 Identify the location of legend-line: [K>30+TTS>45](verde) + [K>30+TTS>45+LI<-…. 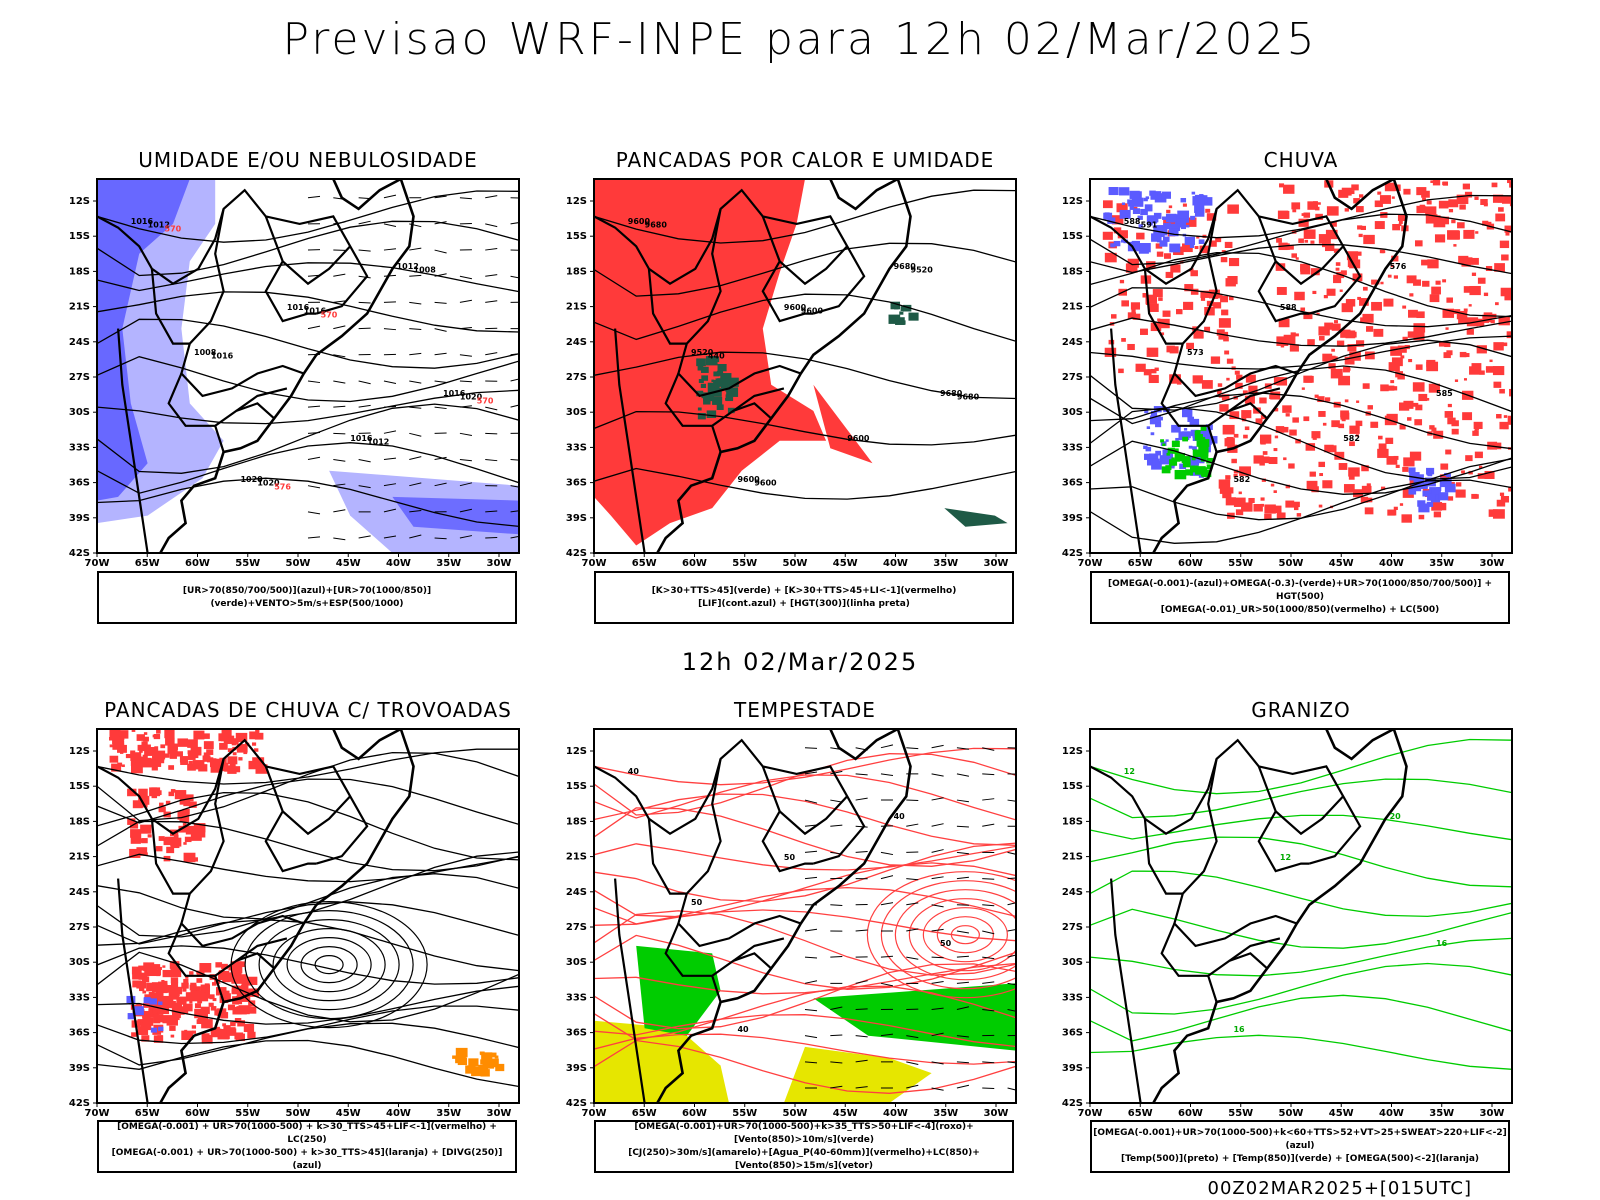
(804, 590).